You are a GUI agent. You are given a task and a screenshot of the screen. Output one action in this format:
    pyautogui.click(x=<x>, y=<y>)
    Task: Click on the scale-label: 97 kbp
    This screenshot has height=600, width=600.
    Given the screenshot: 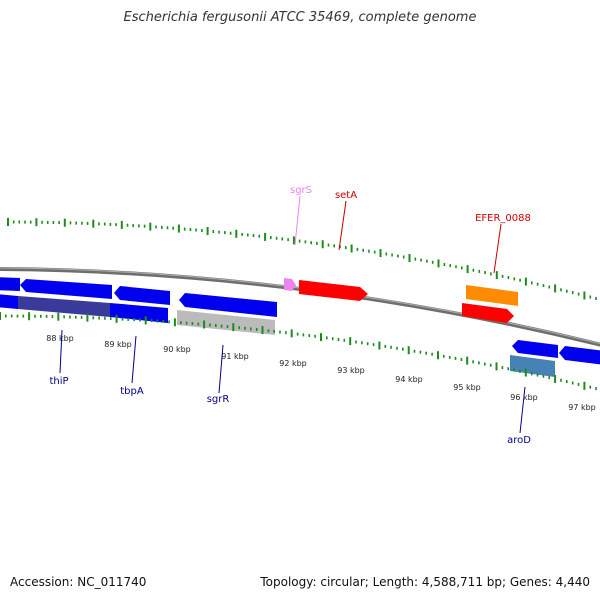 What is the action you would take?
    pyautogui.click(x=582, y=407)
    